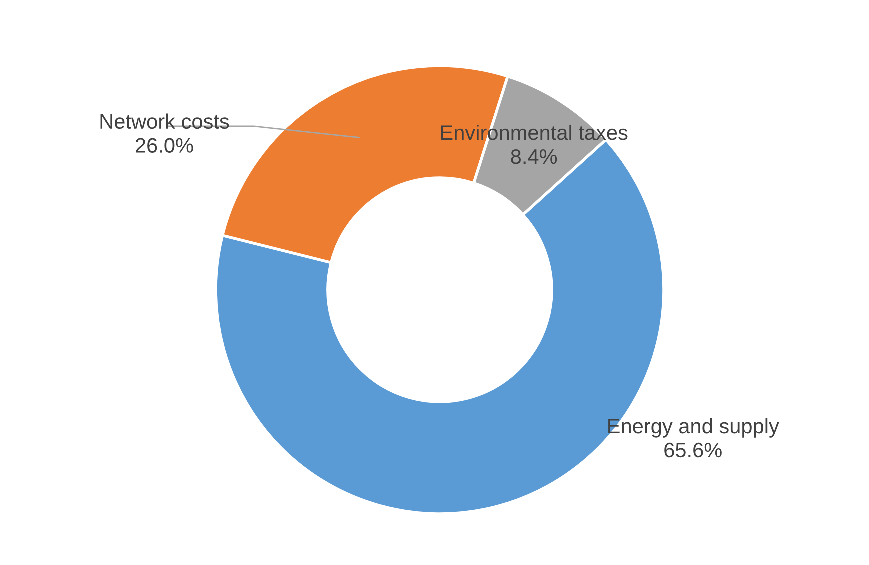  Describe the element at coordinates (165, 122) in the screenshot. I see `slice-label: Network costs` at that location.